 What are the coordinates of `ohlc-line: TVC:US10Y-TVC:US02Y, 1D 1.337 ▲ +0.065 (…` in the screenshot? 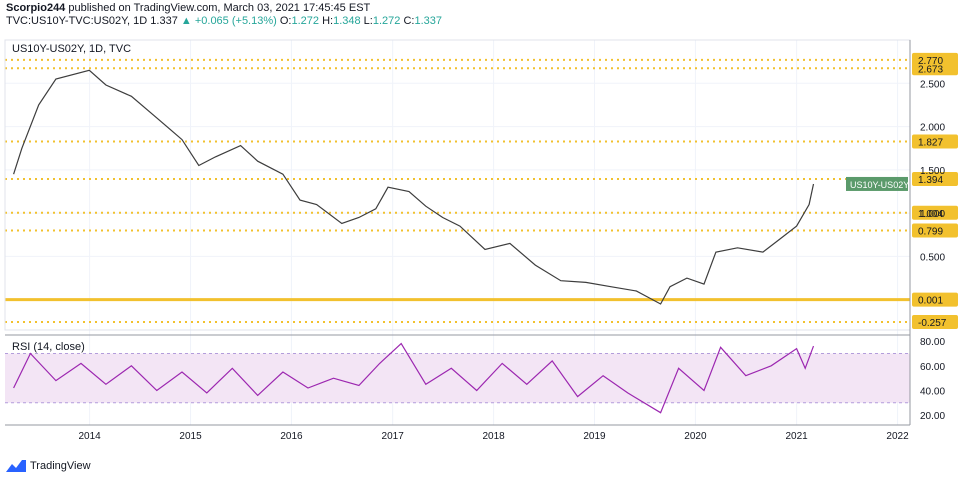 It's located at (224, 21).